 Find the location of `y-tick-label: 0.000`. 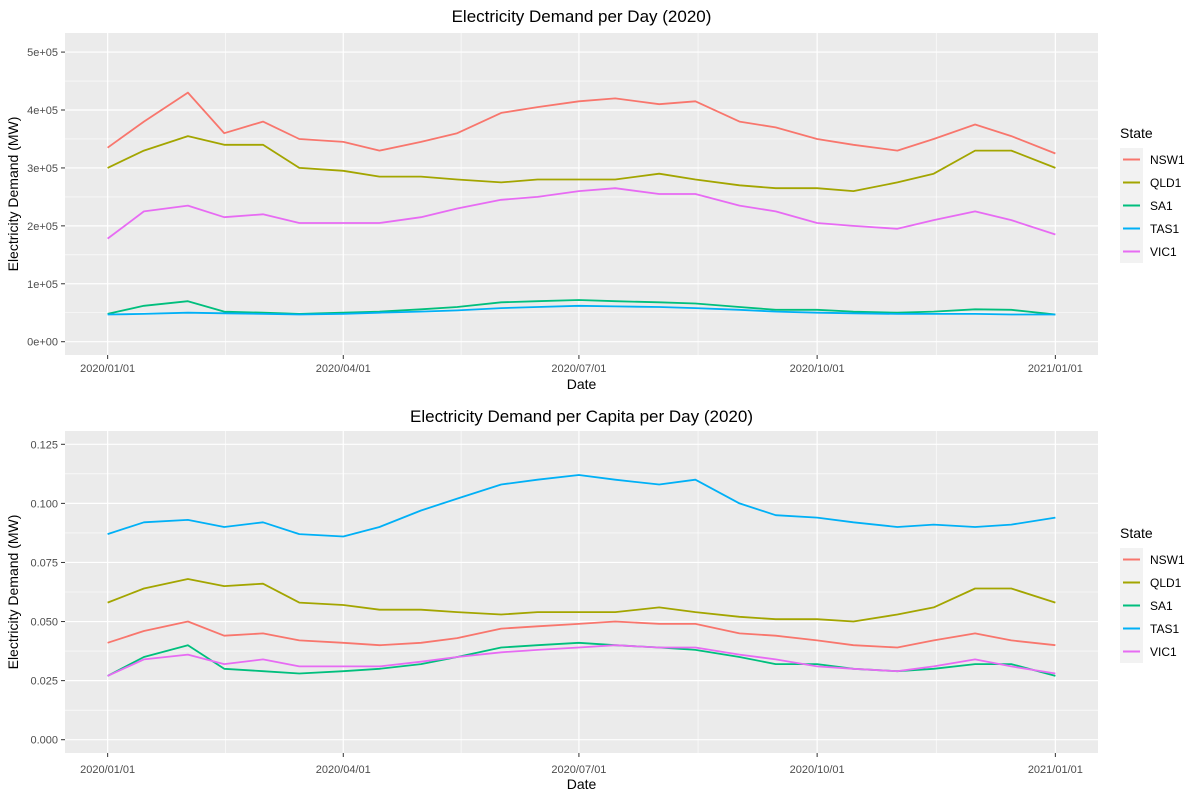

y-tick-label: 0.000 is located at coordinates (44, 741).